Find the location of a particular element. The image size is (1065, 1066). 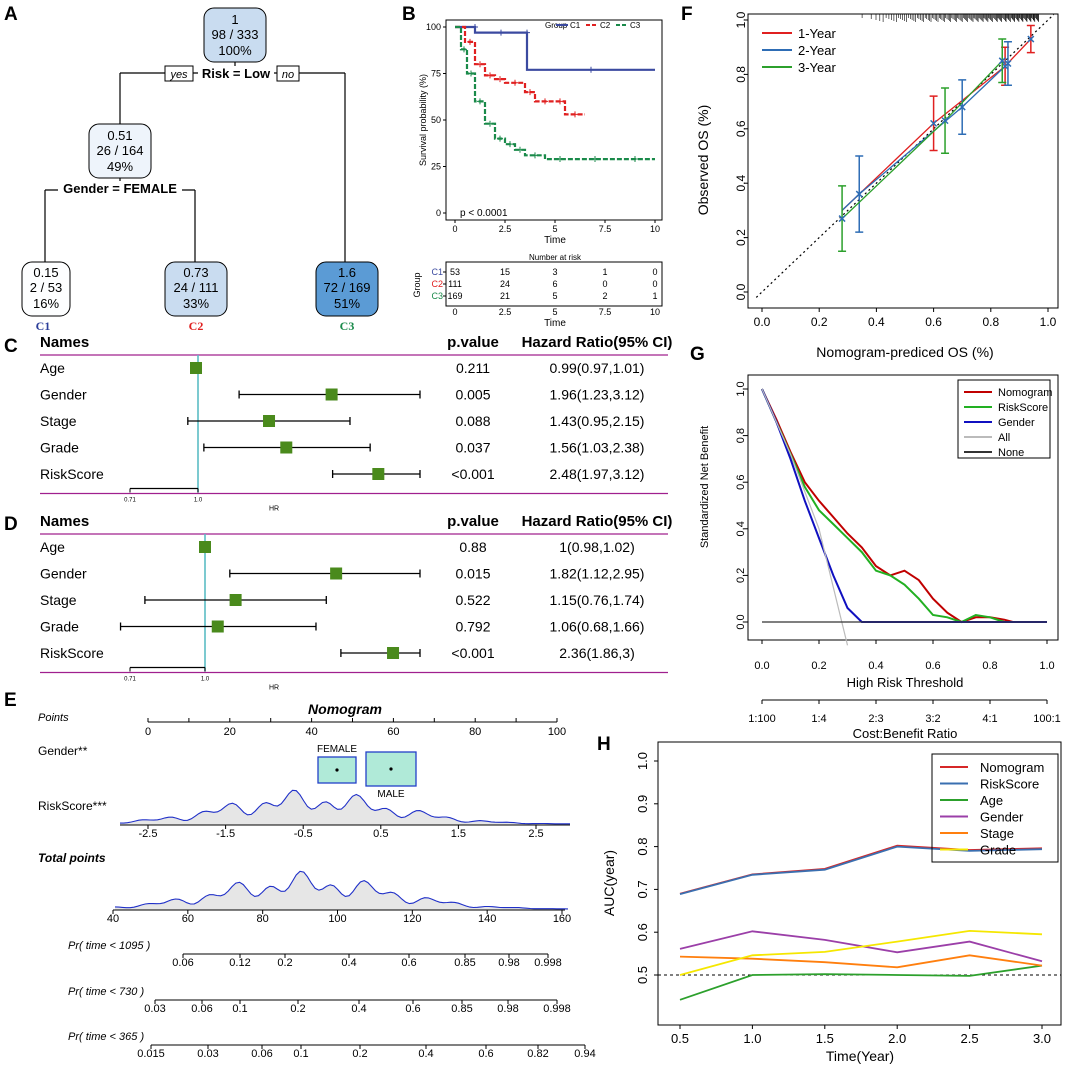

root-ratio: 98 / 333 is located at coordinates (235, 34).